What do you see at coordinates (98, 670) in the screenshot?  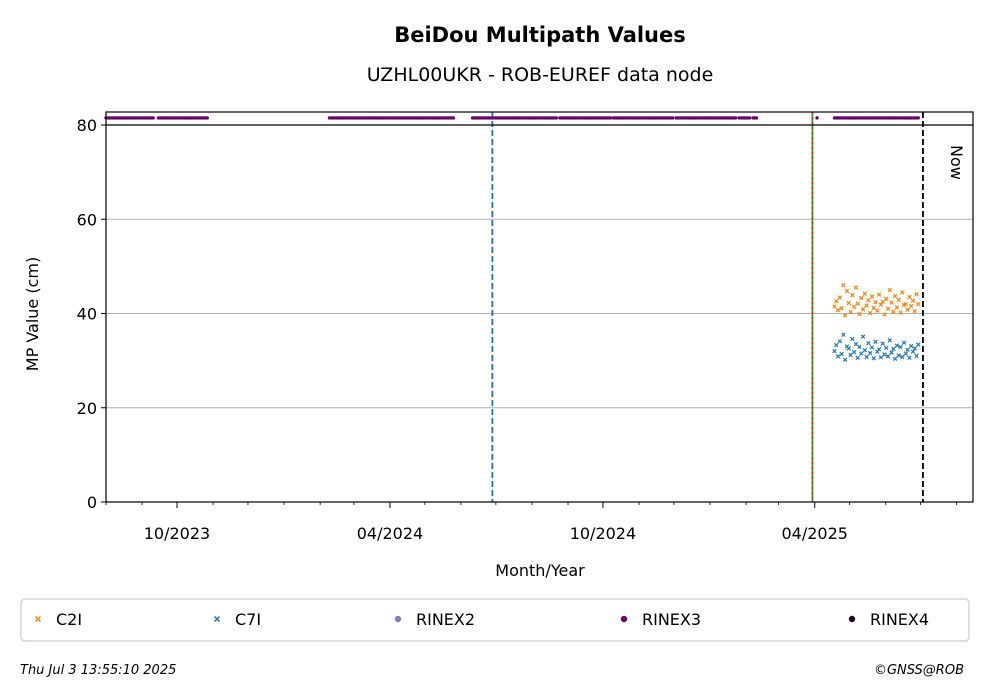 I see `footer-timestamp: Thu Jul 3 13:55:10 2025` at bounding box center [98, 670].